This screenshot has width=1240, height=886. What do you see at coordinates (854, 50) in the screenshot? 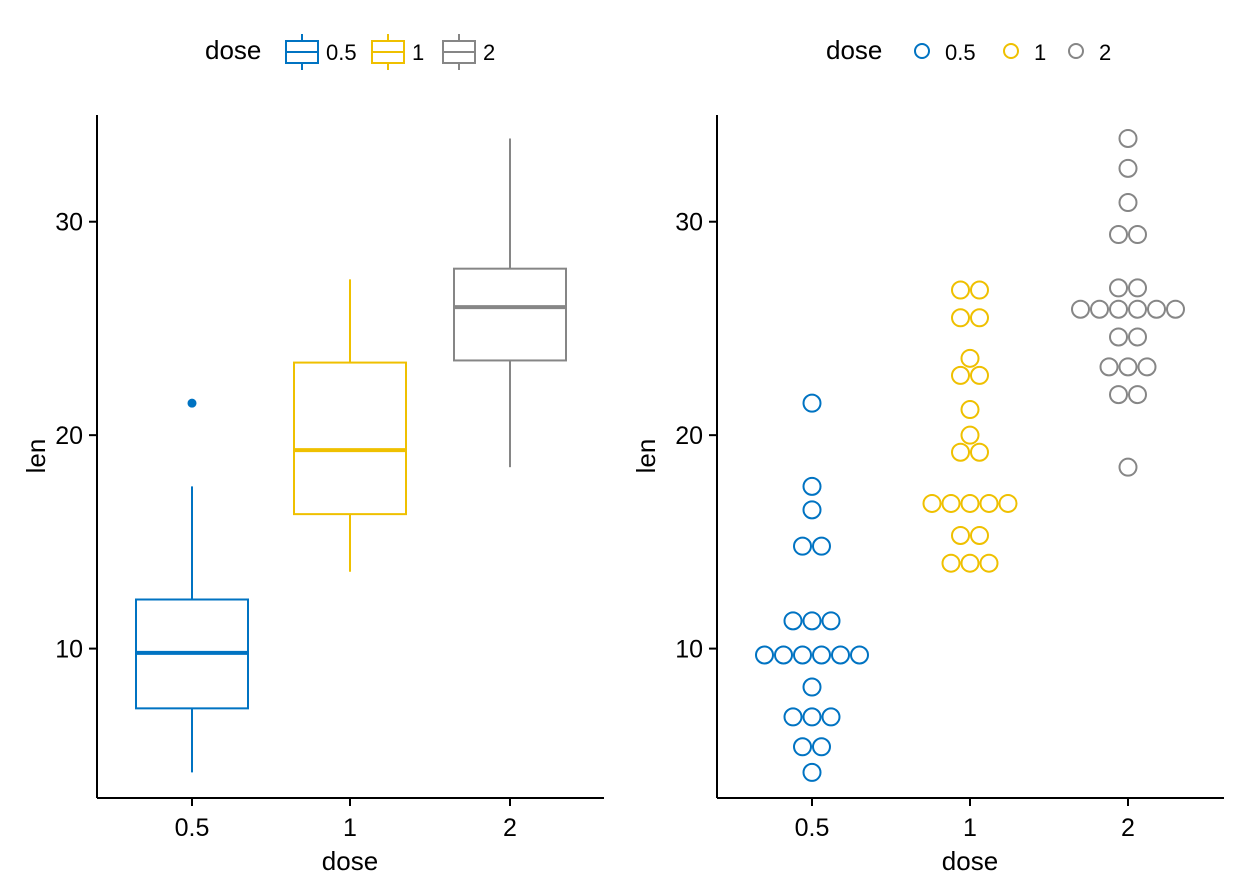
I see `dotplot-legend-title: dose` at bounding box center [854, 50].